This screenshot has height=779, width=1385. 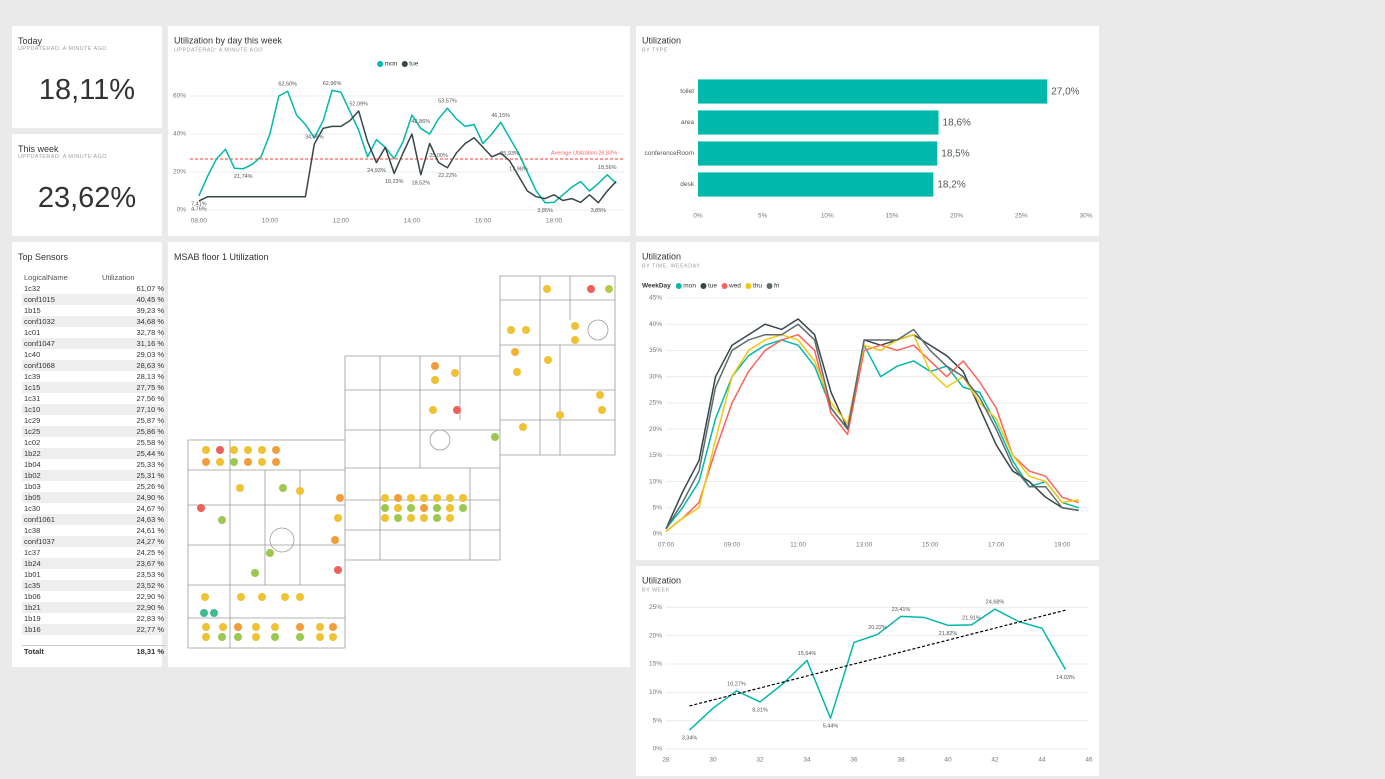 What do you see at coordinates (150, 453) in the screenshot?
I see `sensor-utilization: 25,44 %` at bounding box center [150, 453].